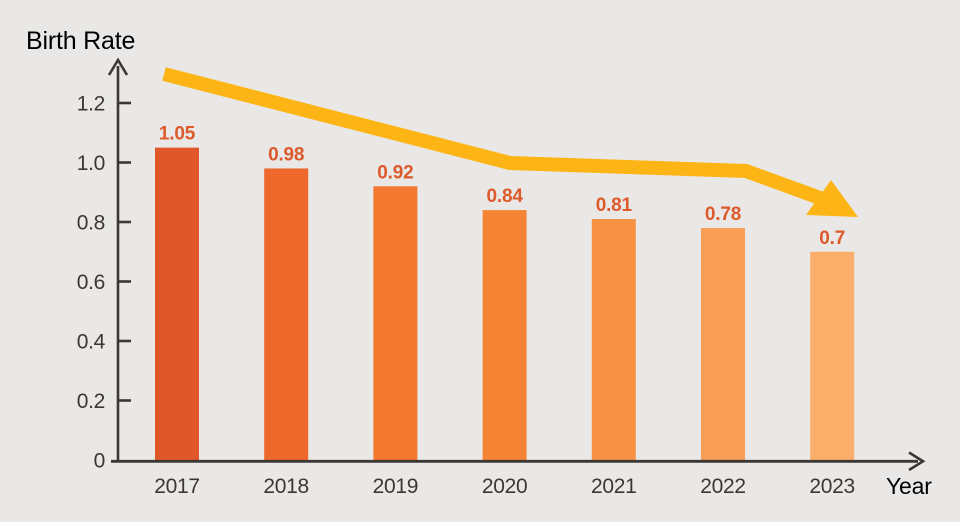  What do you see at coordinates (91, 342) in the screenshot?
I see `y-tick-label: 0.4` at bounding box center [91, 342].